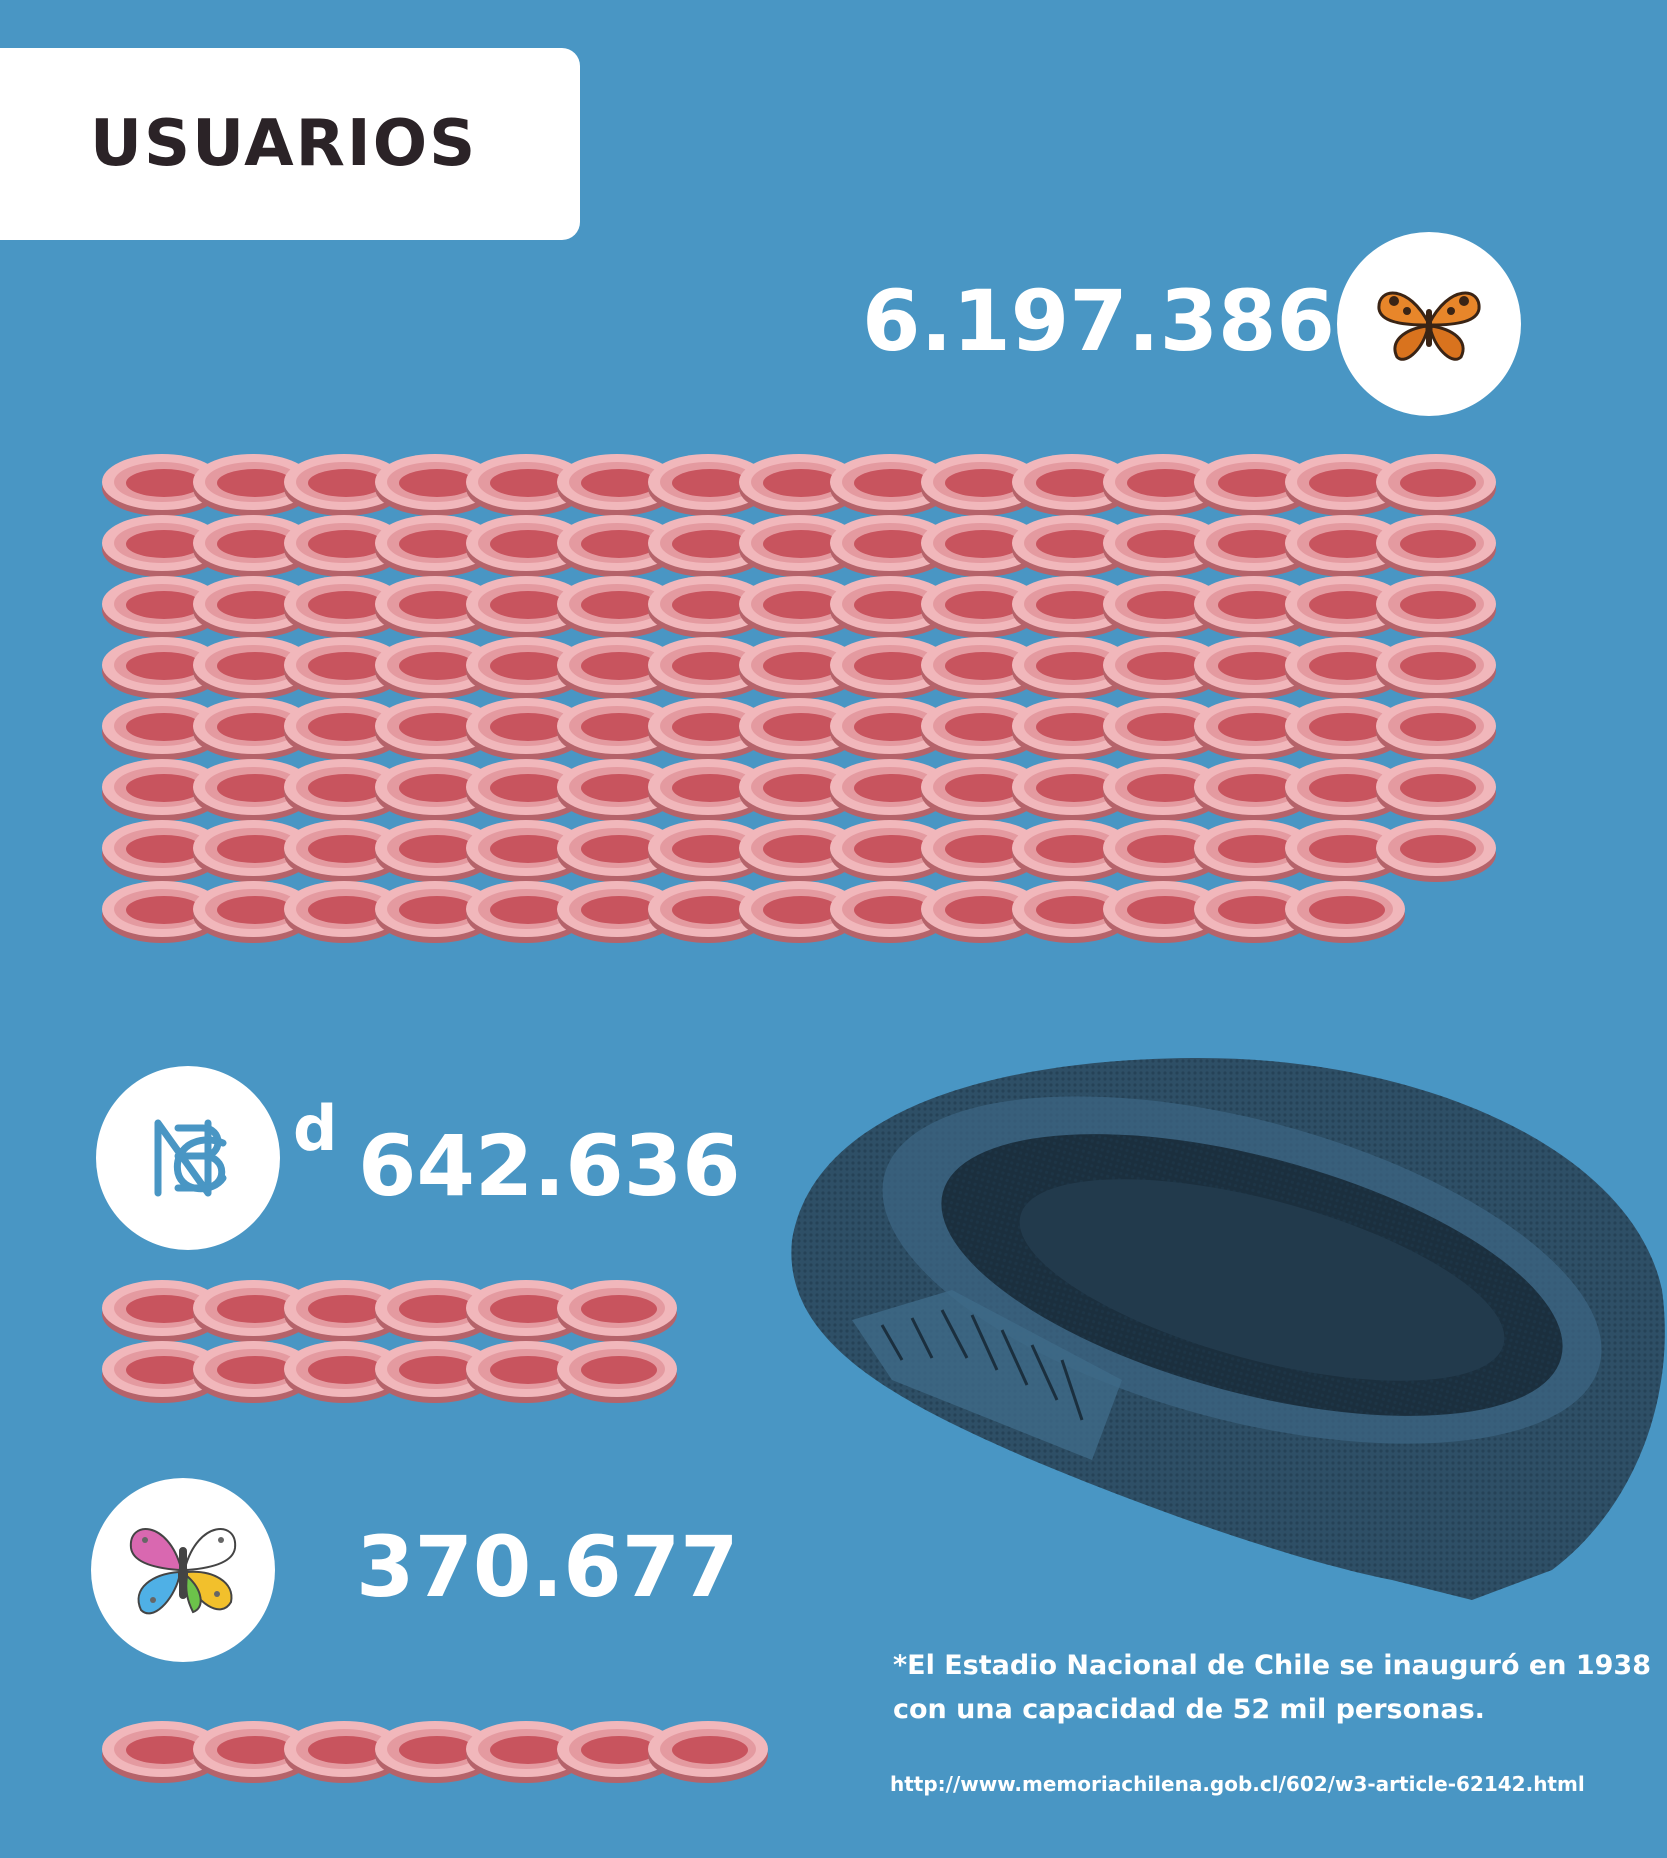 Image resolution: width=1667 pixels, height=1858 pixels. What do you see at coordinates (188, 1158) in the screenshot?
I see `monogram-logo-icon` at bounding box center [188, 1158].